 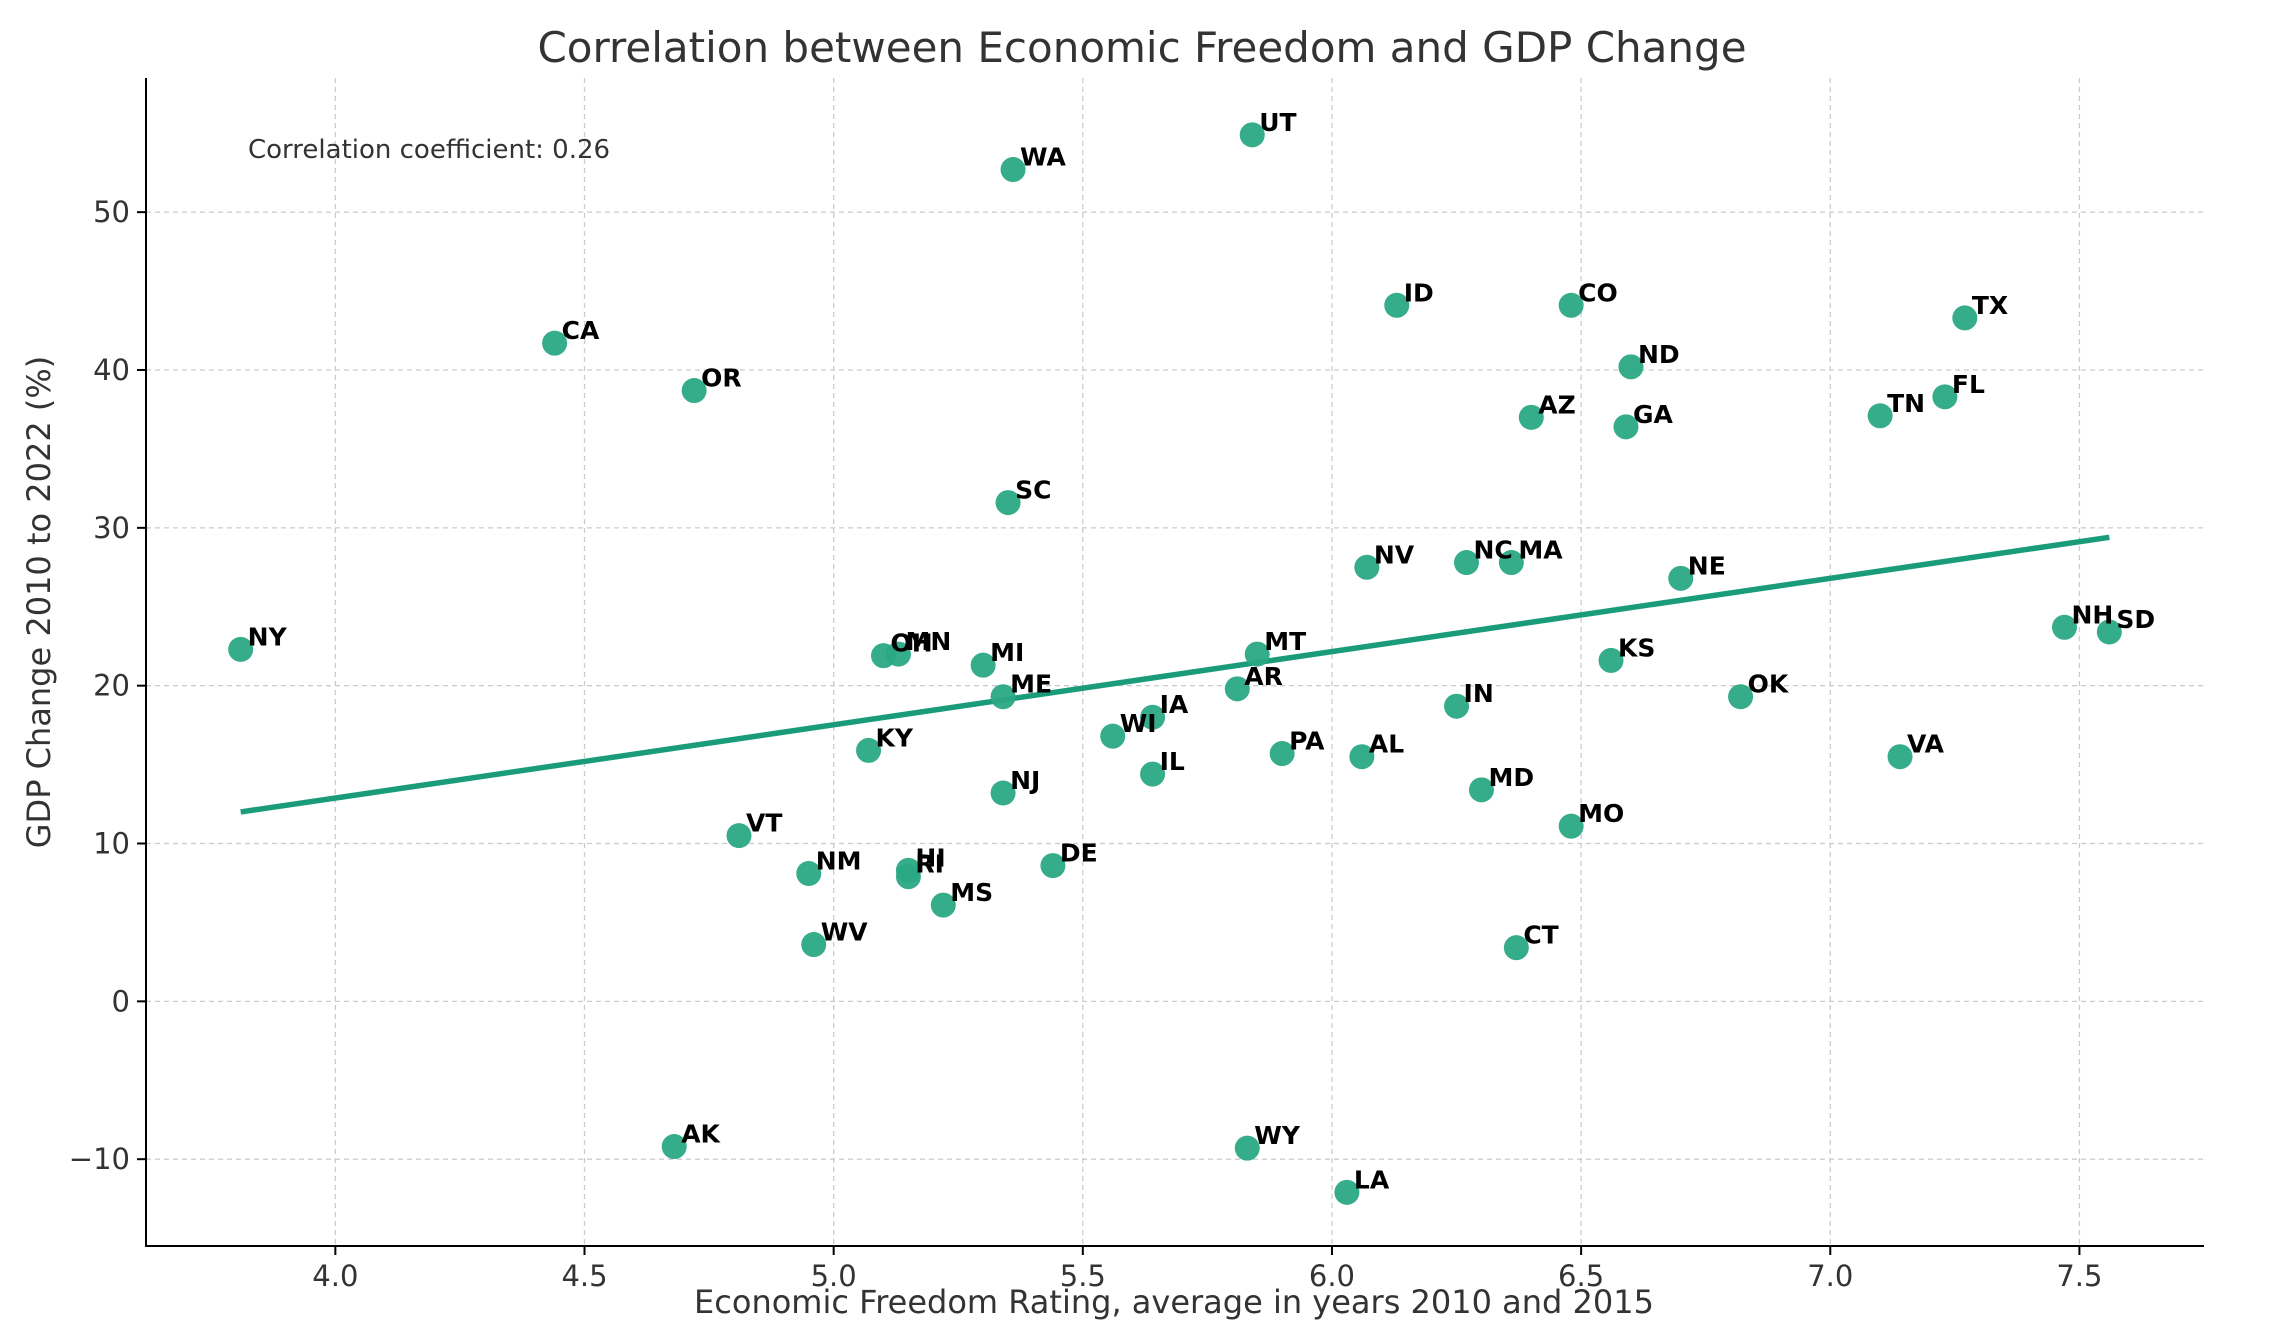 What do you see at coordinates (111, 686) in the screenshot?
I see `y-tick-label: 20` at bounding box center [111, 686].